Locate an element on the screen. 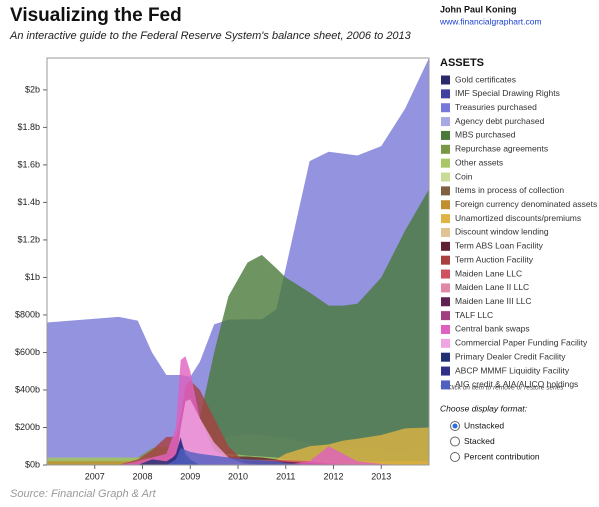 This screenshot has width=599, height=507. y-tick-label: $0b is located at coordinates (32, 464).